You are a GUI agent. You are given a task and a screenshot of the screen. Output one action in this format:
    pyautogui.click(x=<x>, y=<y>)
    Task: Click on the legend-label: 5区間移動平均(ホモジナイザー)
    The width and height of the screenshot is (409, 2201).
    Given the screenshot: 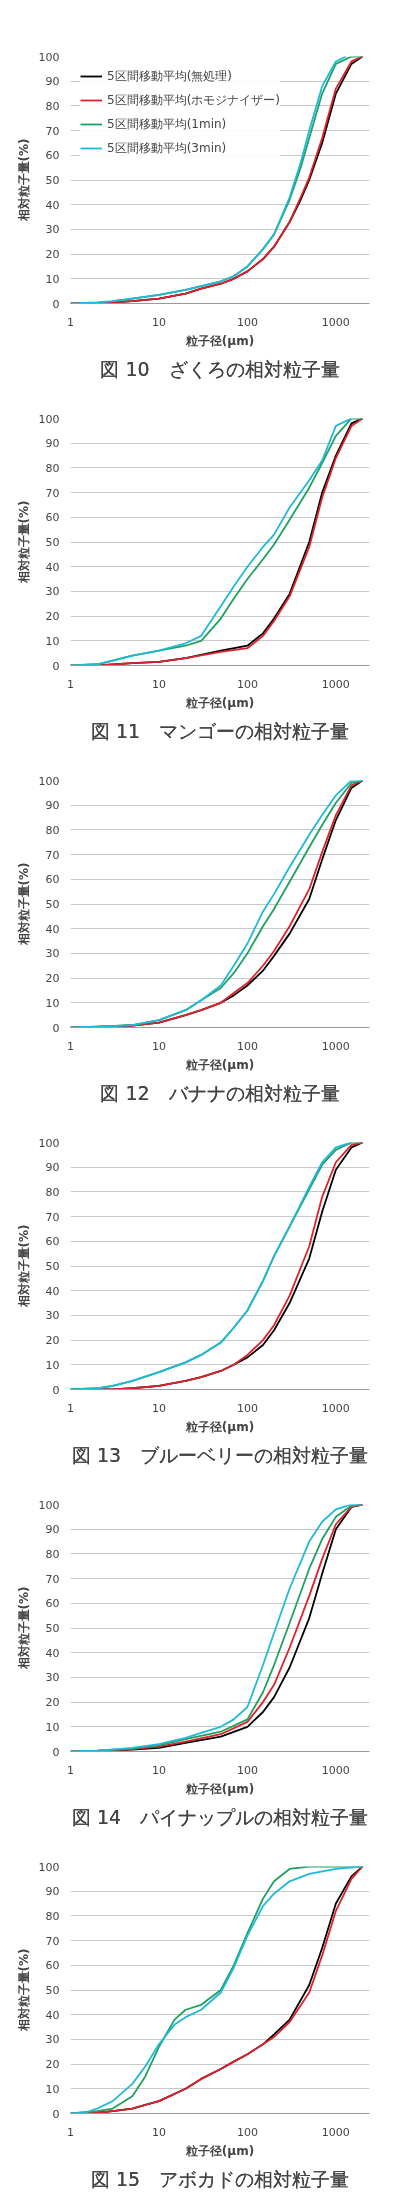 What is the action you would take?
    pyautogui.click(x=193, y=100)
    